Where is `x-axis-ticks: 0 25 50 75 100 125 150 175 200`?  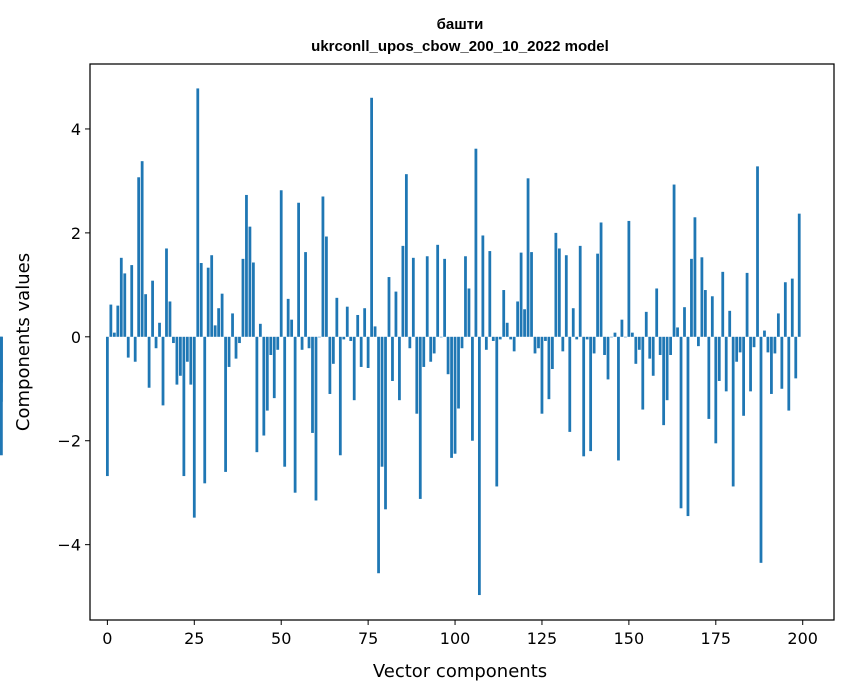 x-axis-ticks: 0 25 50 75 100 125 150 175 200 is located at coordinates (460, 634).